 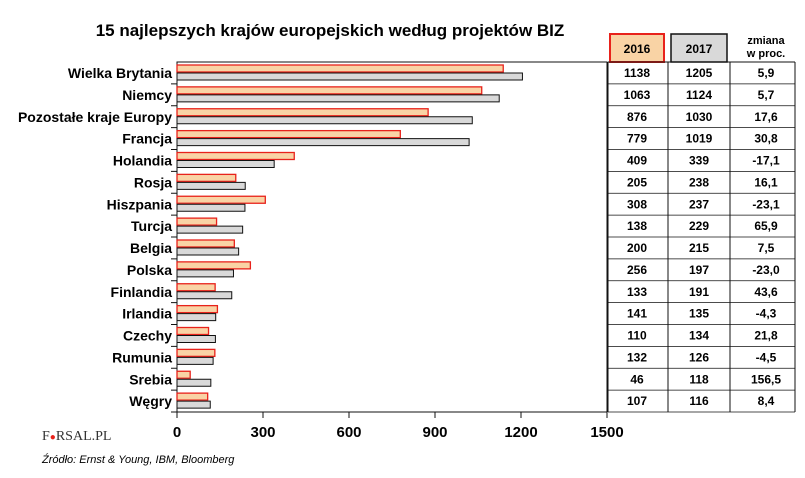 What do you see at coordinates (766, 401) in the screenshot?
I see `table-cell-change: 8,4` at bounding box center [766, 401].